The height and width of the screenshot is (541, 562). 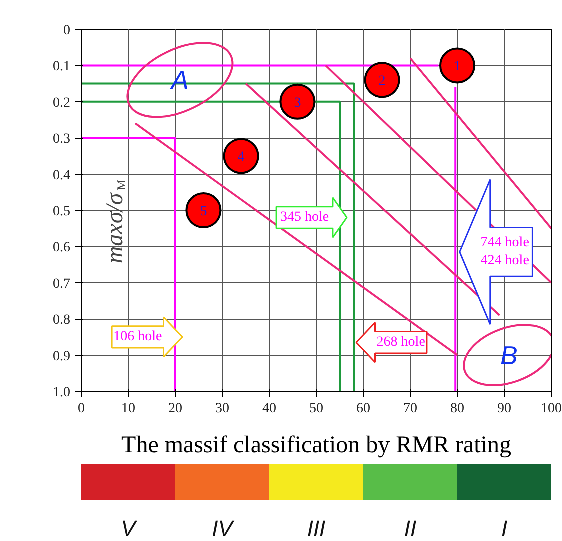 What do you see at coordinates (269, 409) in the screenshot?
I see `x-tick-label: 40` at bounding box center [269, 409].